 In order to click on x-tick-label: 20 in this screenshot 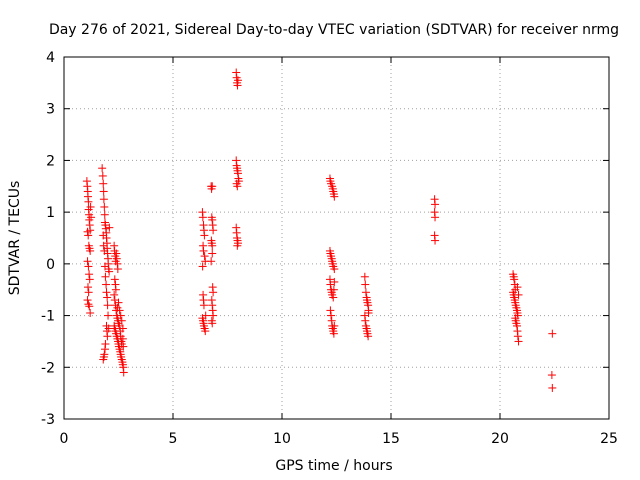, I will do `click(500, 439)`.